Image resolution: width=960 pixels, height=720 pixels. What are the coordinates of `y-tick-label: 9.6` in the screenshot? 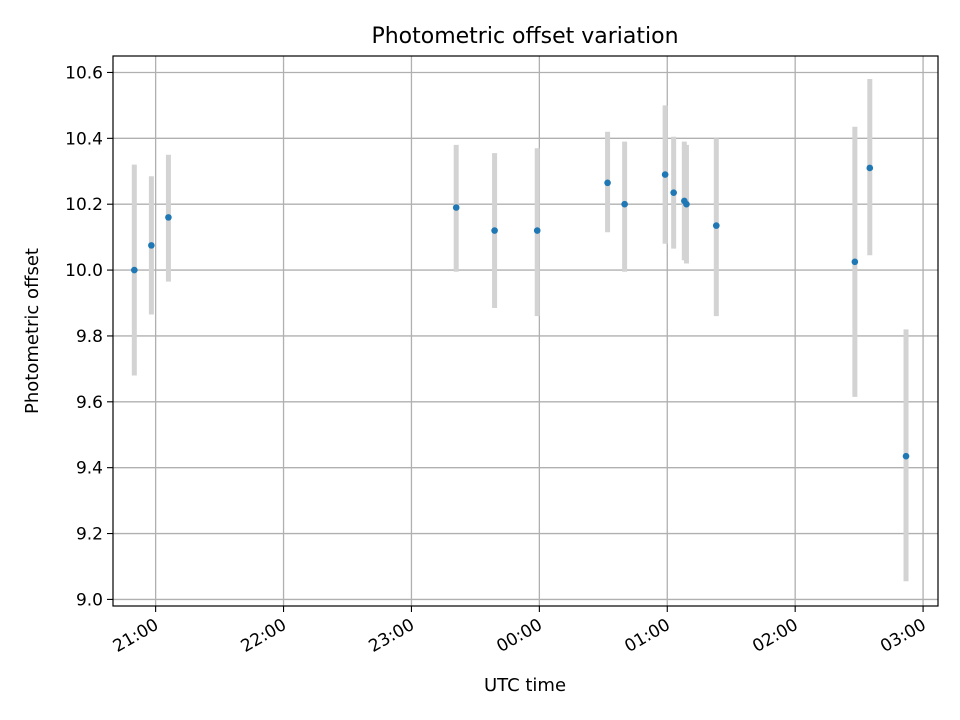 It's located at (89, 403).